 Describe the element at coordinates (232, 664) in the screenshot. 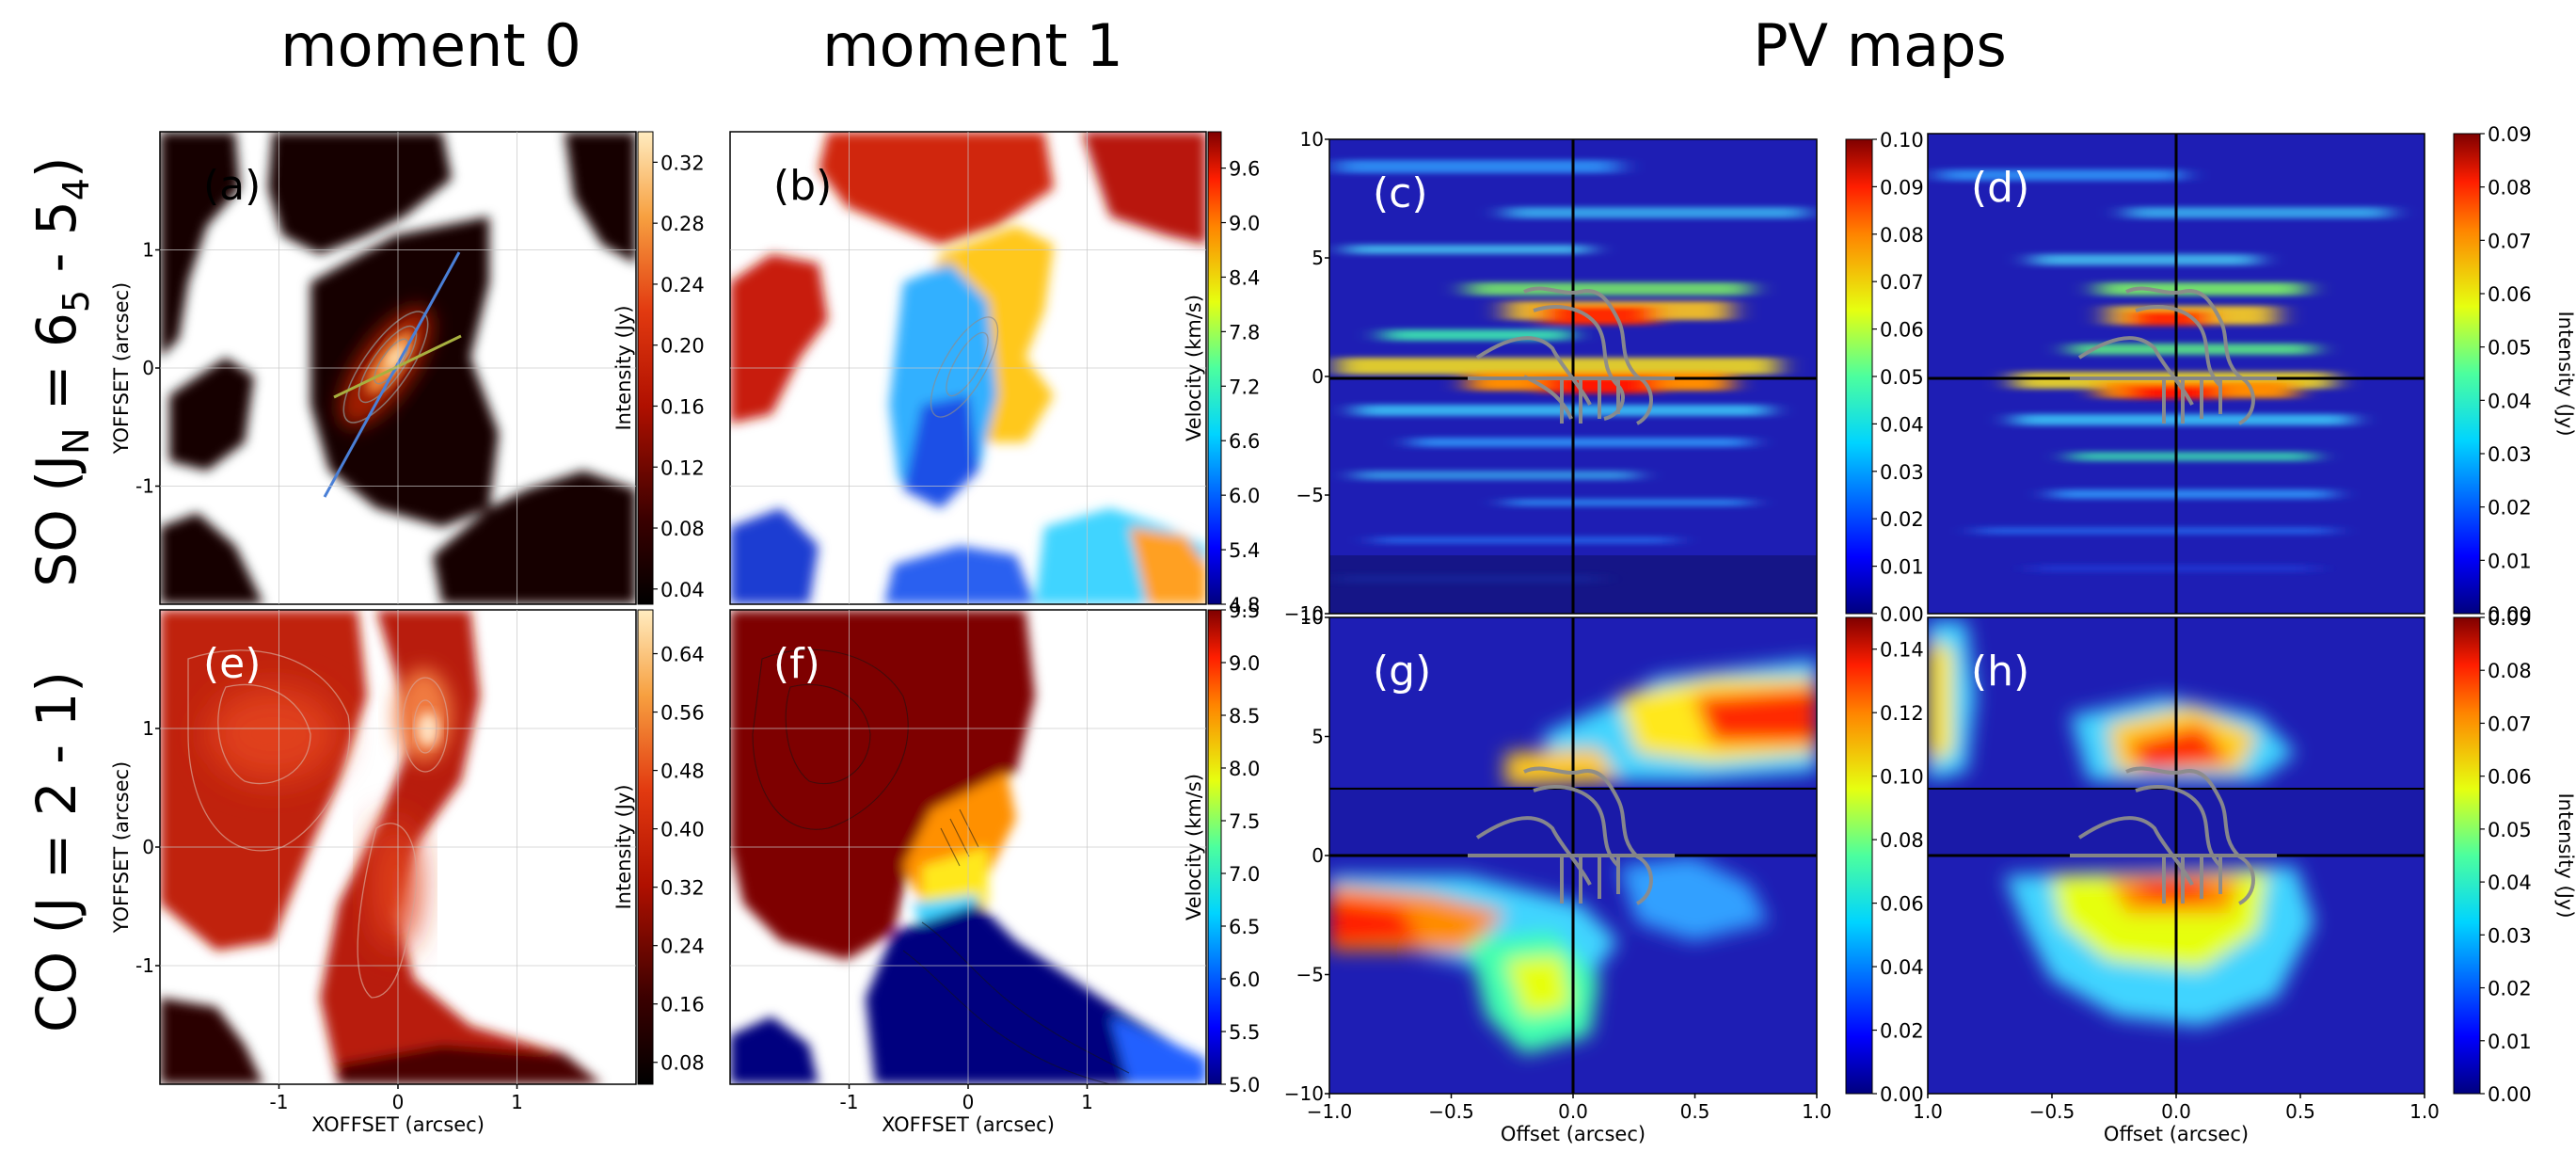

I see `panel-letter-e: (e)` at that location.